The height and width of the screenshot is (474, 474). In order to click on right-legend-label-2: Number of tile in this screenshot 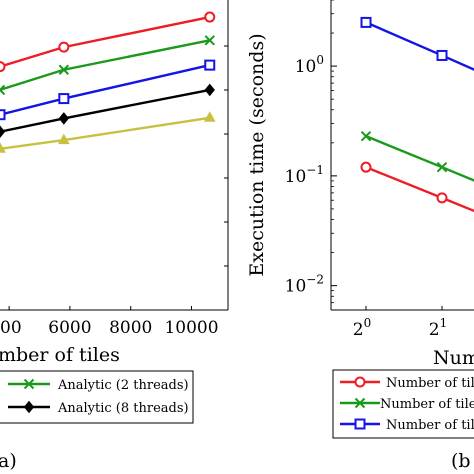, I will do `click(430, 425)`.